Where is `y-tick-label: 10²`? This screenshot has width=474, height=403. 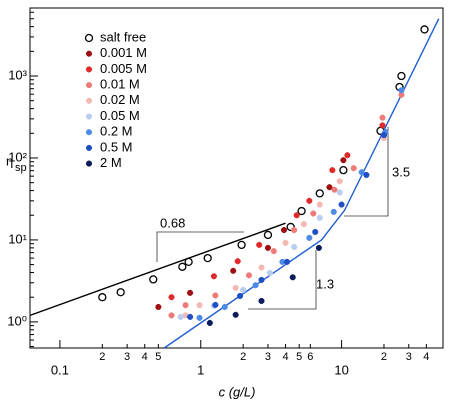
y-tick-label: 10² is located at coordinates (17, 156).